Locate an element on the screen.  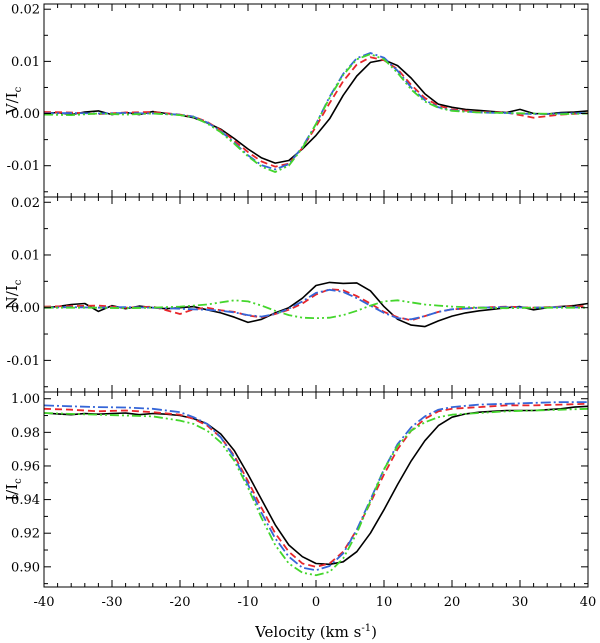
y-tick-label: 1.00 is located at coordinates (25, 399).